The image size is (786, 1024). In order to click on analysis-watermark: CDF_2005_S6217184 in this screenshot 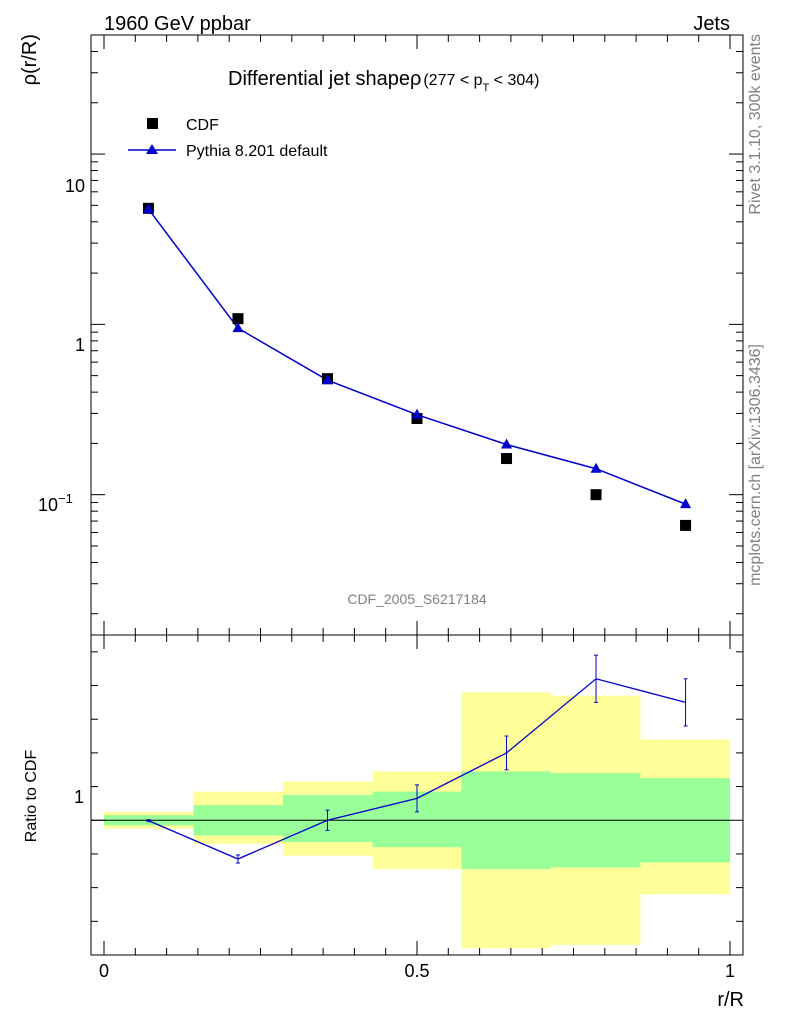, I will do `click(417, 599)`.